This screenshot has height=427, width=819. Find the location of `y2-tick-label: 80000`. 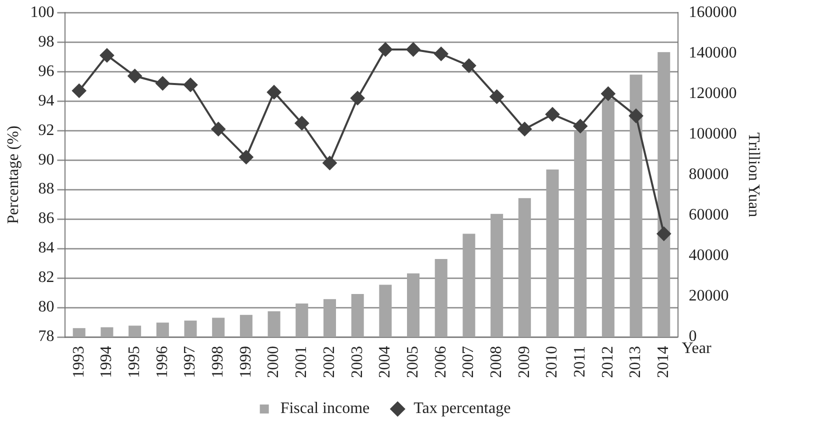

y2-tick-label: 80000 is located at coordinates (708, 175).